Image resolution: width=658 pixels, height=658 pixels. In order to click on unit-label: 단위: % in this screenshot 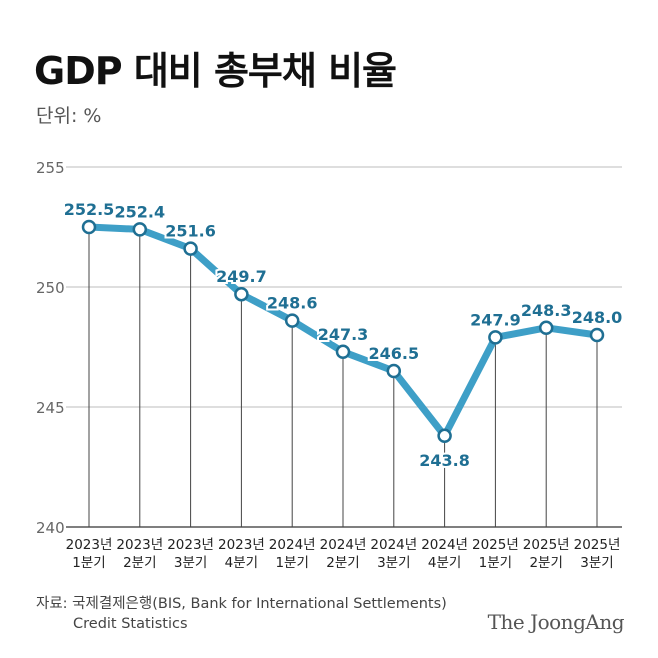, I will do `click(69, 116)`.